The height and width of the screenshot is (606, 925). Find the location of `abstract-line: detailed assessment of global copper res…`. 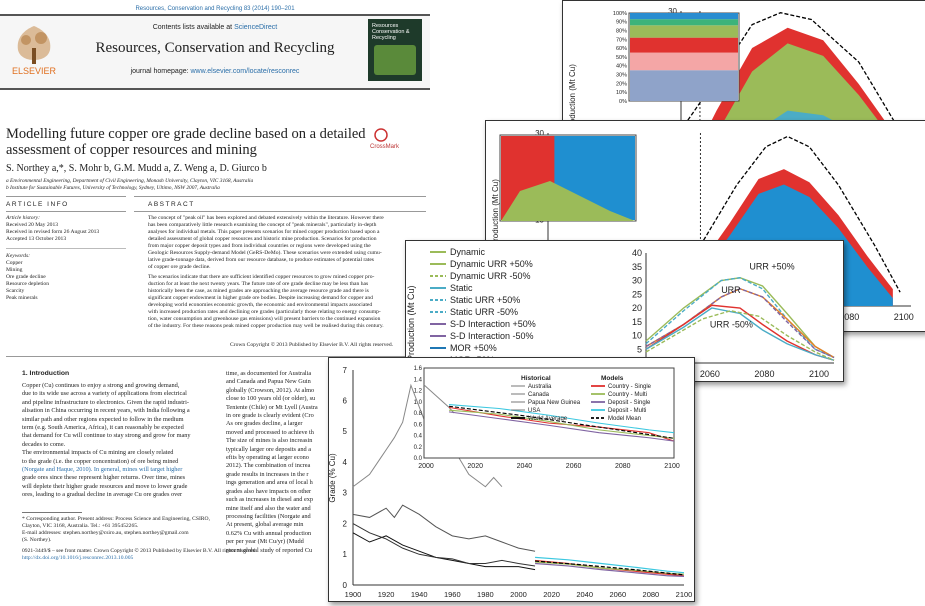

abstract-line: detailed assessment of global copper res… is located at coordinates (262, 239).